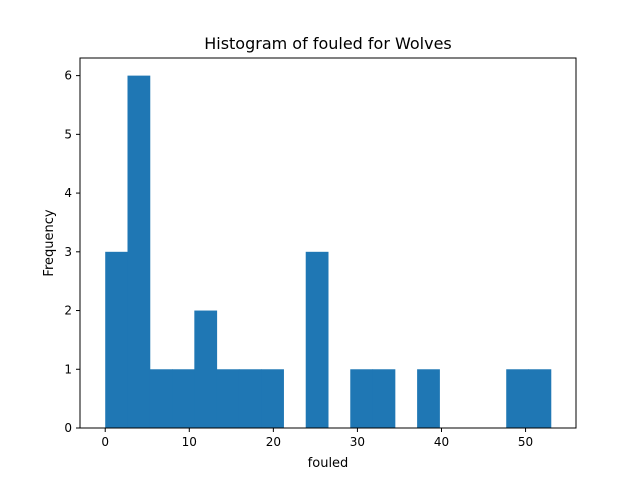 This screenshot has width=640, height=480. What do you see at coordinates (68, 76) in the screenshot?
I see `y-tick-label: 6` at bounding box center [68, 76].